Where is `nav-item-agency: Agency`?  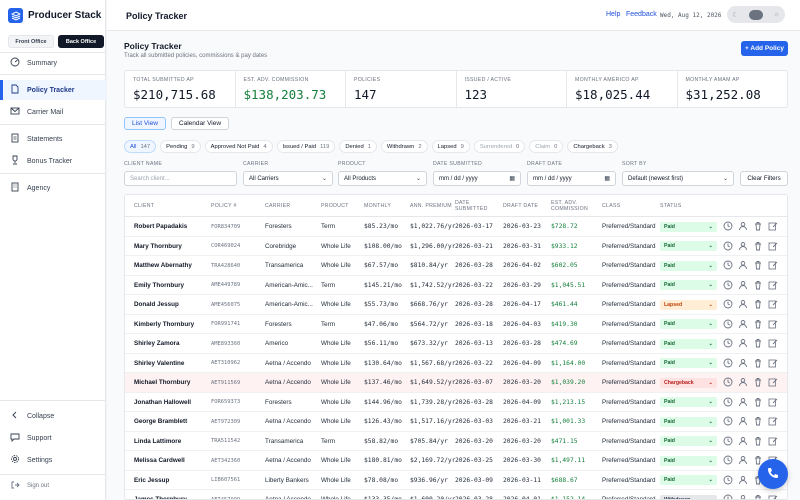
nav-item-agency: Agency is located at coordinates (53, 188).